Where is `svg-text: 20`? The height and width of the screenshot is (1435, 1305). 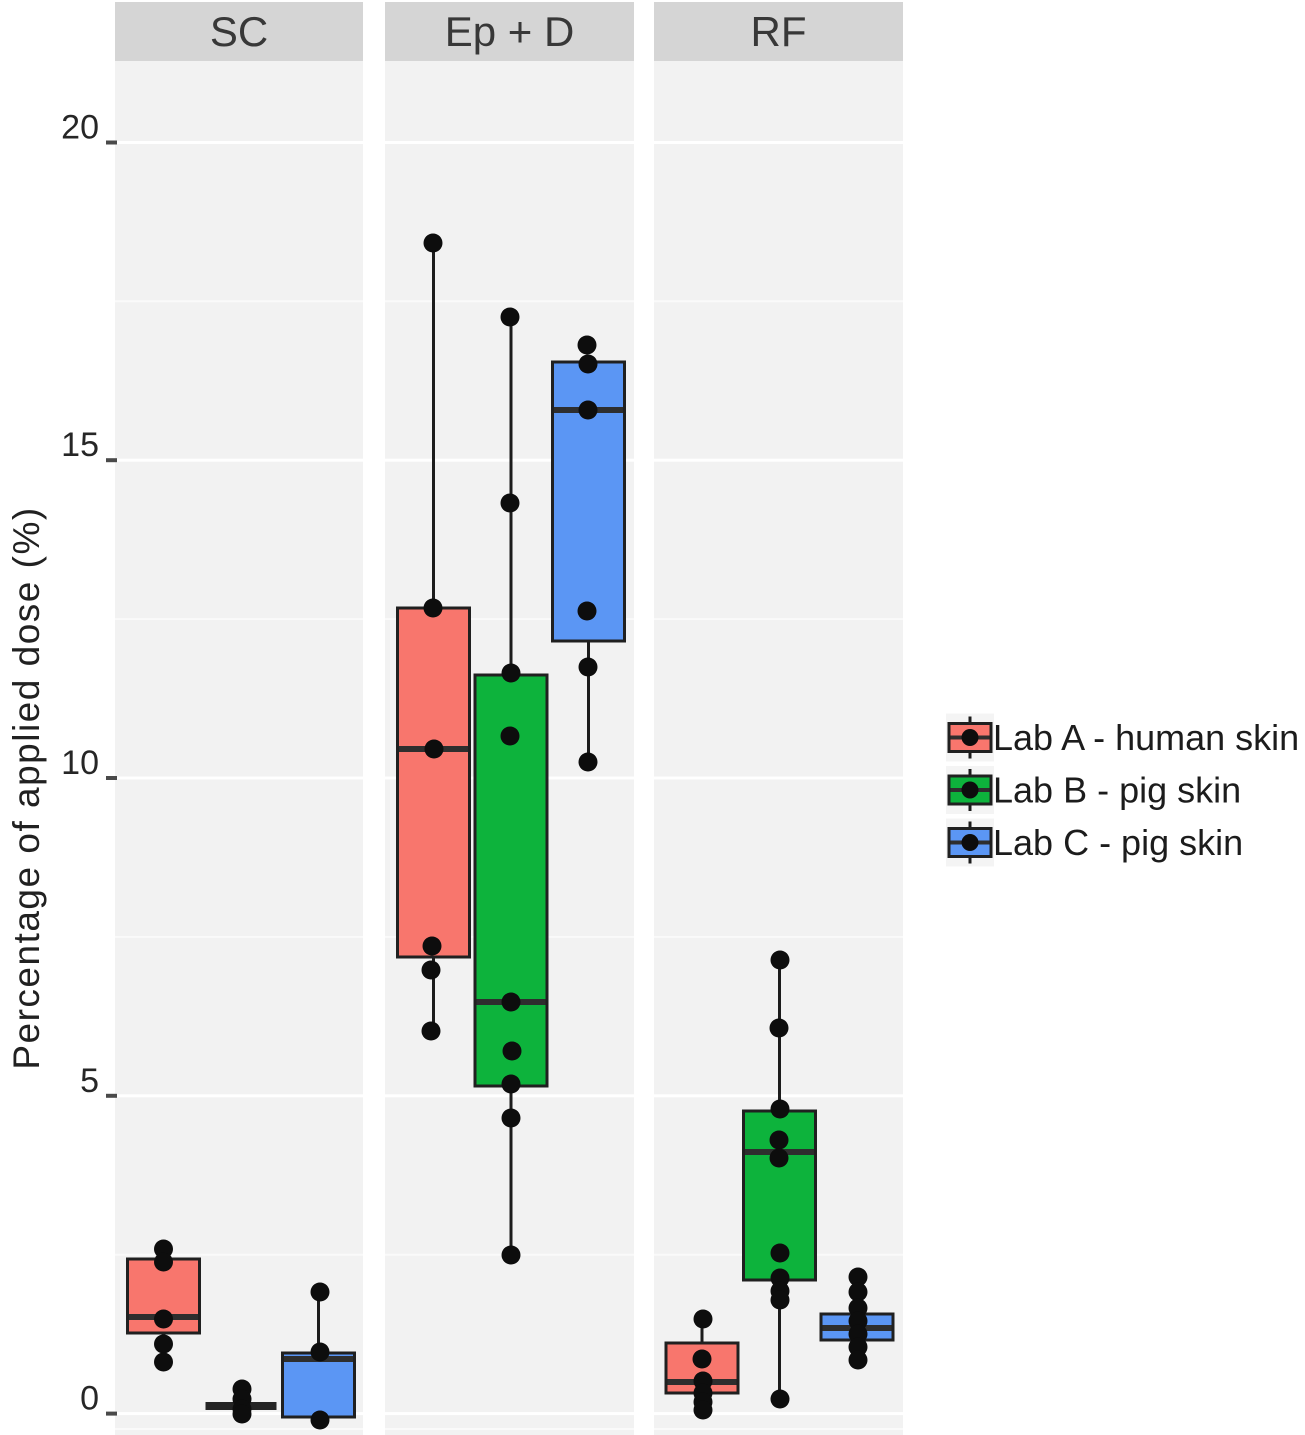 svg-text: 20 is located at coordinates (80, 128).